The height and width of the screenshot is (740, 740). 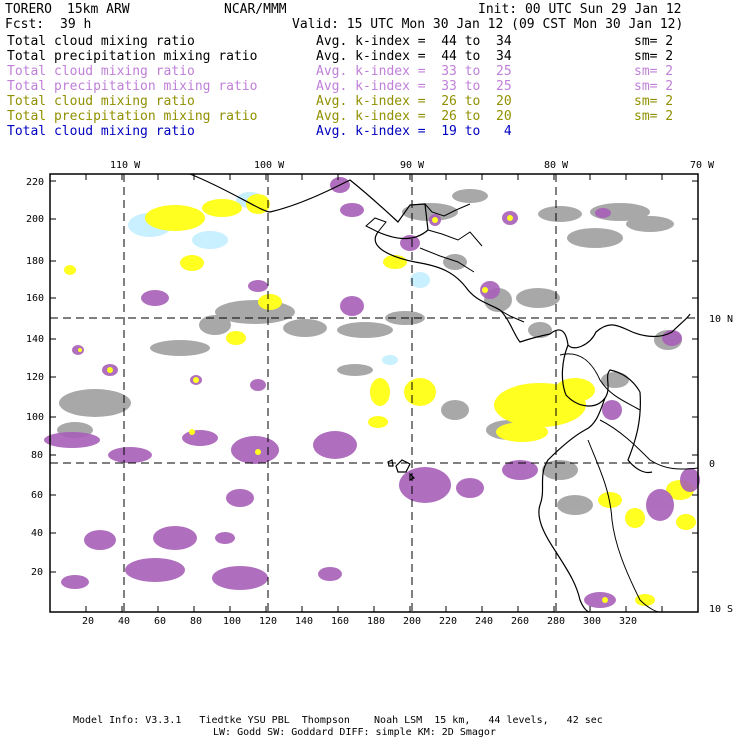 What do you see at coordinates (412, 621) in the screenshot?
I see `x-tick-label: 200` at bounding box center [412, 621].